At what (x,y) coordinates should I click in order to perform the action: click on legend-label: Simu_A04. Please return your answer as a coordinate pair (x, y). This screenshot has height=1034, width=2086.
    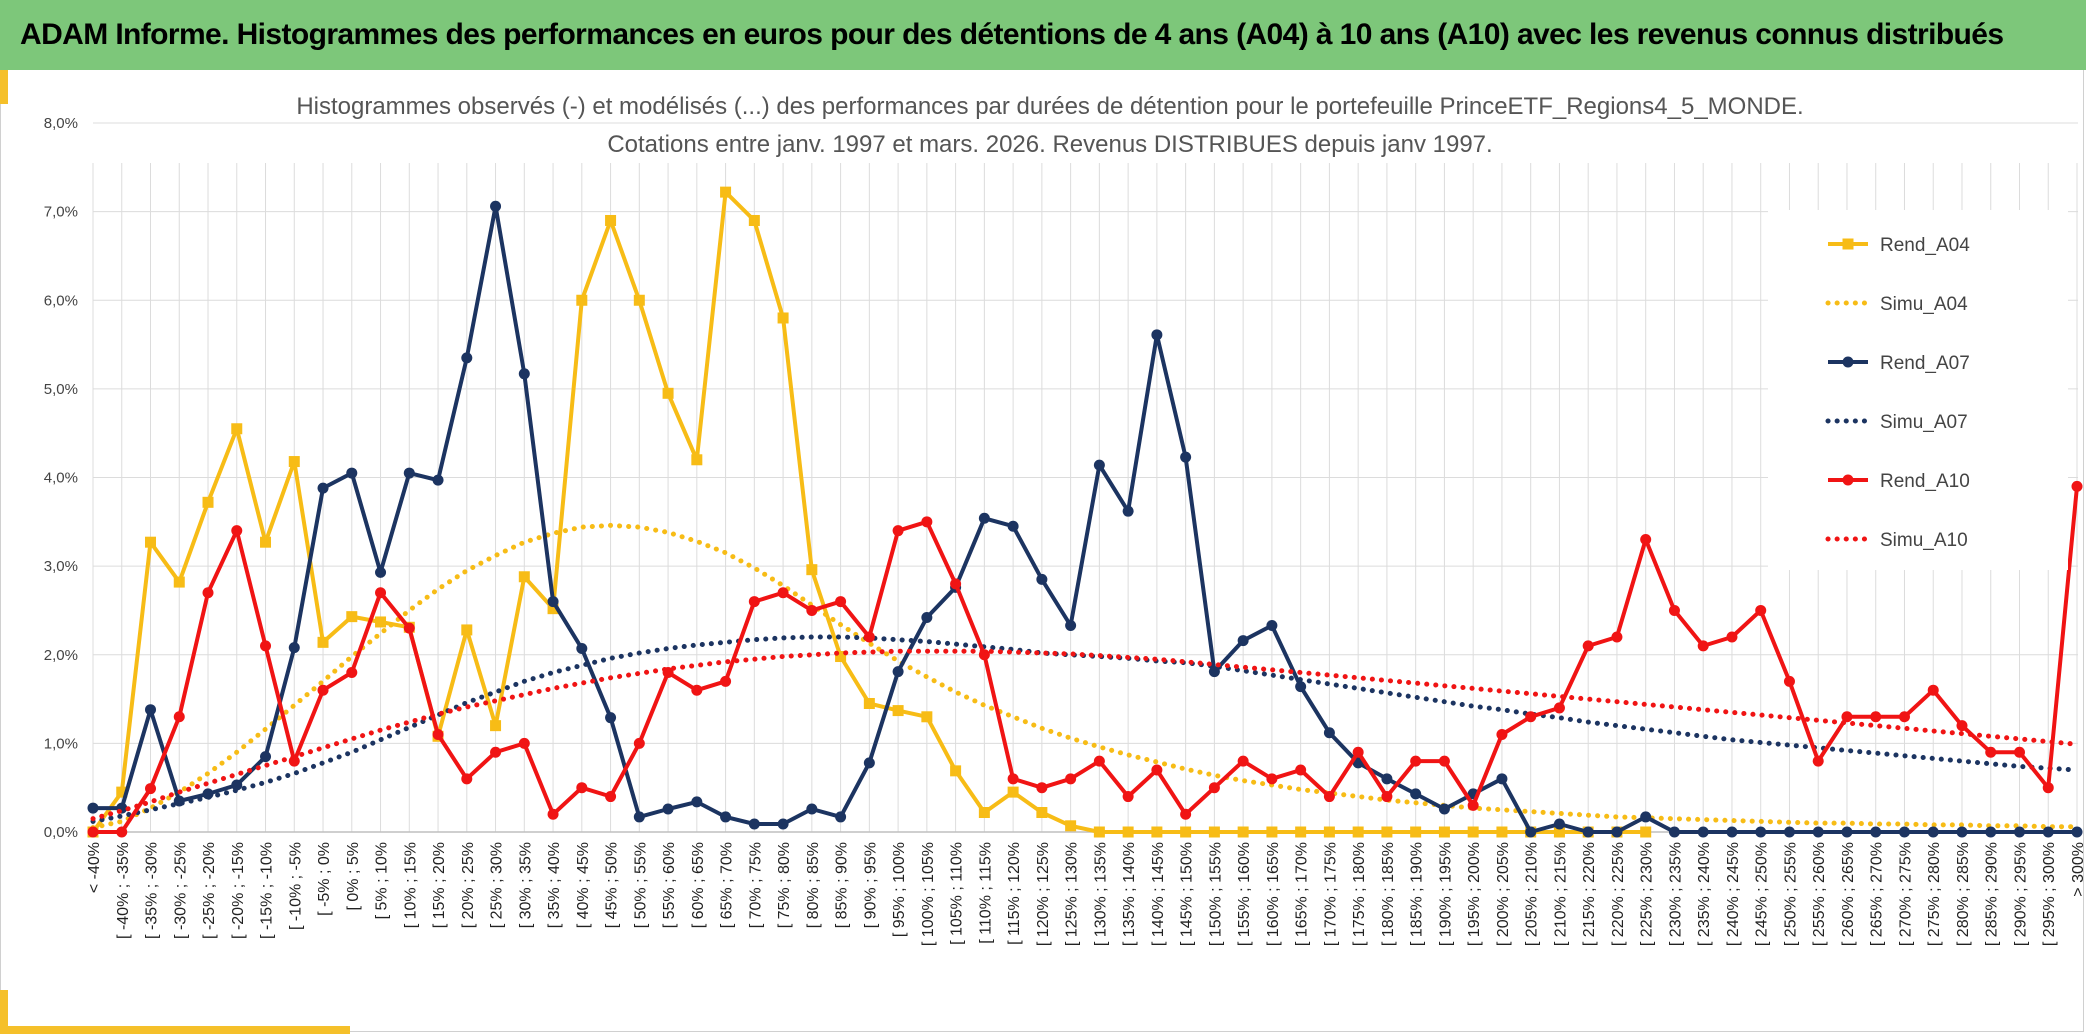
    Looking at the image, I should click on (1924, 304).